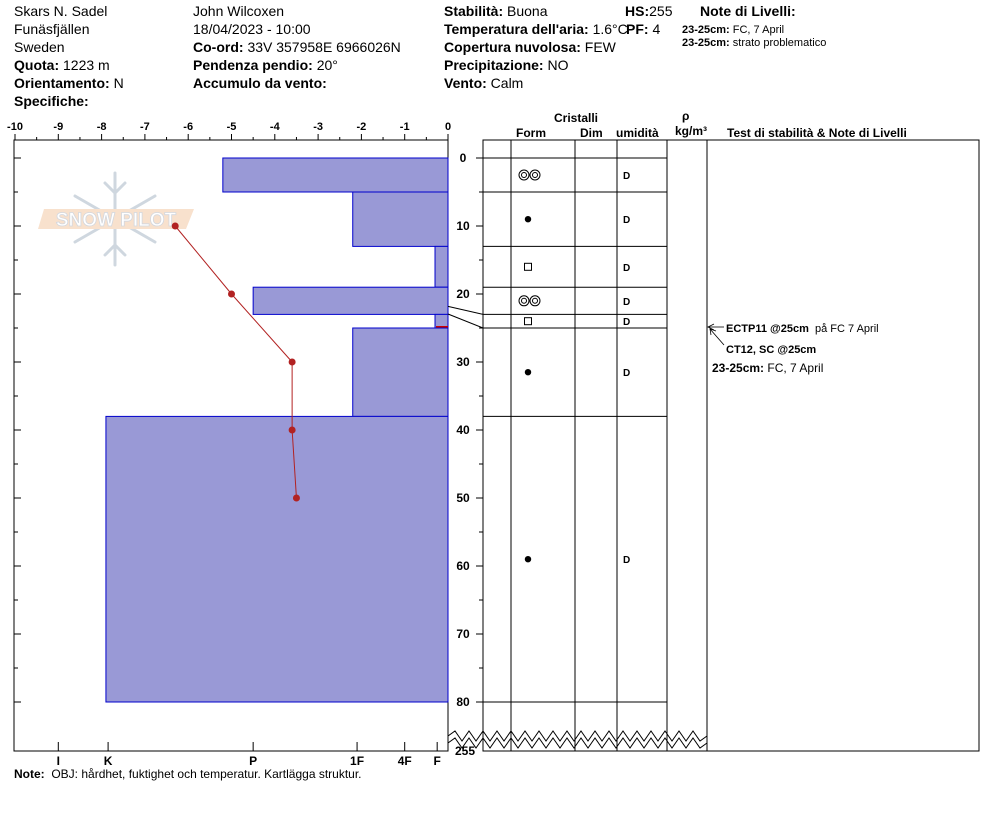 The height and width of the screenshot is (840, 994). I want to click on depth-break-upper, so click(577, 736).